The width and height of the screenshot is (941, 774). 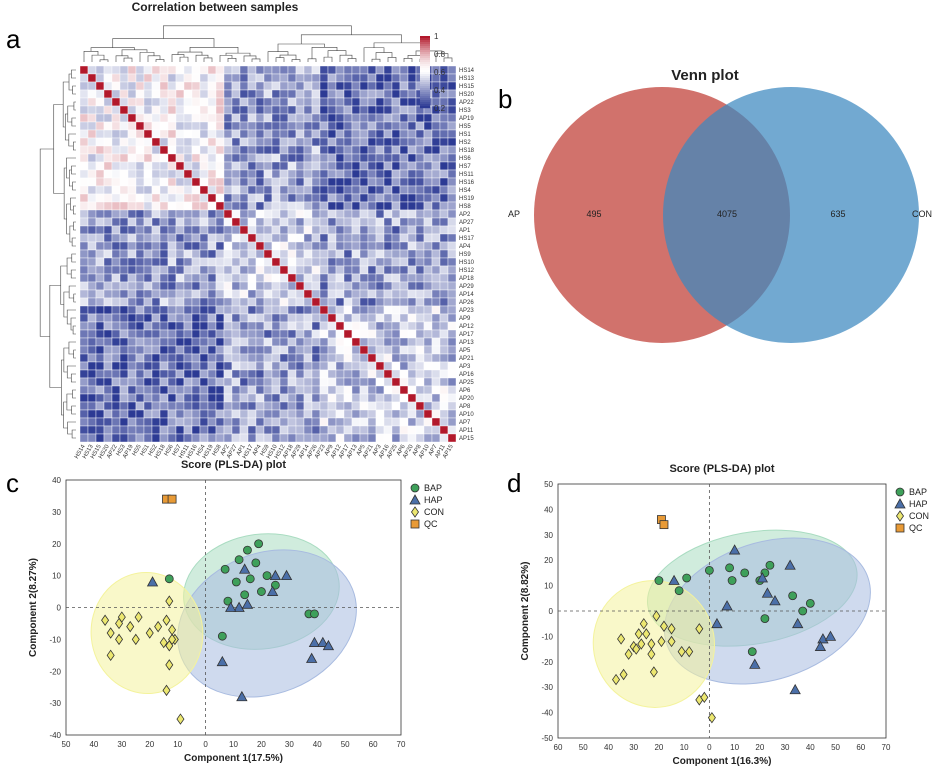 I want to click on heatmap-row-label: HS7, so click(x=465, y=167).